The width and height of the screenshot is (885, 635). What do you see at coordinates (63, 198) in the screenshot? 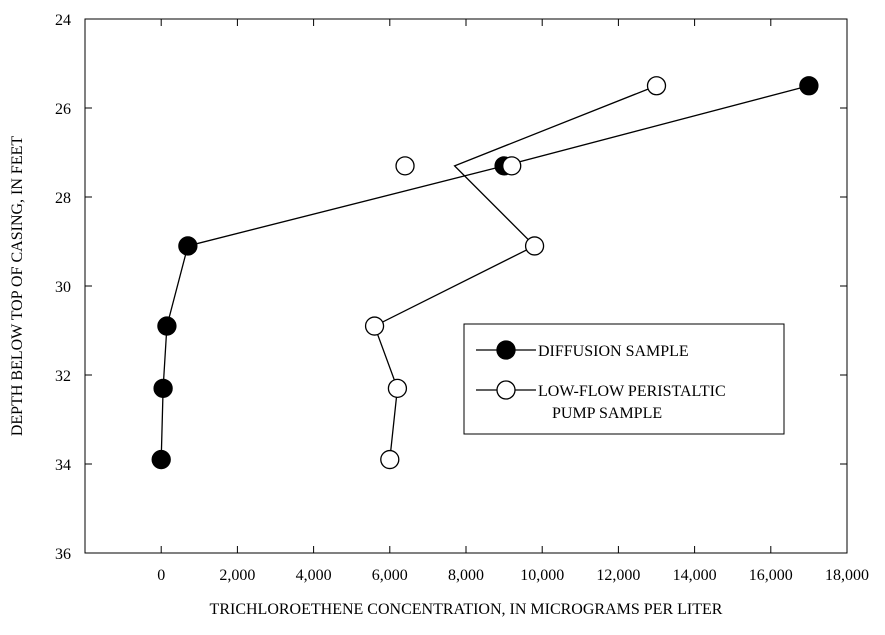
I see `y-tick-label: 28` at bounding box center [63, 198].